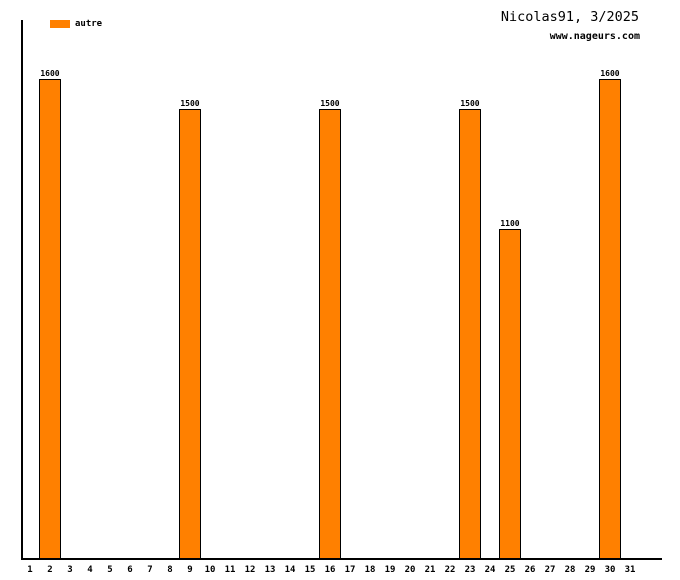  I want to click on legend-color-swatch, so click(60, 24).